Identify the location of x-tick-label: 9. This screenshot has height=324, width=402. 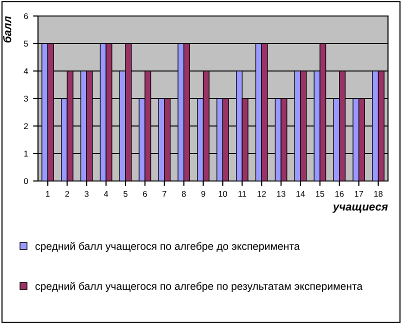
(203, 193).